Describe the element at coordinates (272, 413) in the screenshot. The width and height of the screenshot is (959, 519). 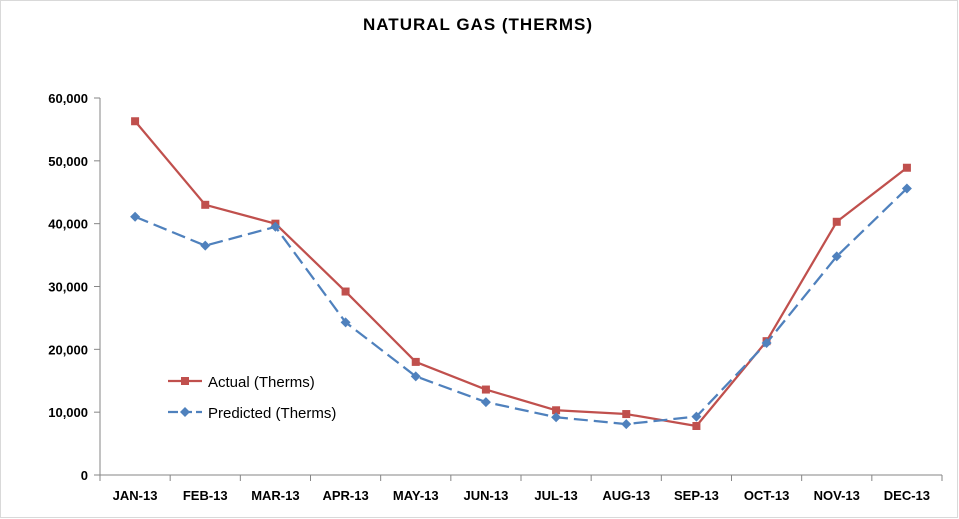
I see `legend-label: Predicted (Therms)` at that location.